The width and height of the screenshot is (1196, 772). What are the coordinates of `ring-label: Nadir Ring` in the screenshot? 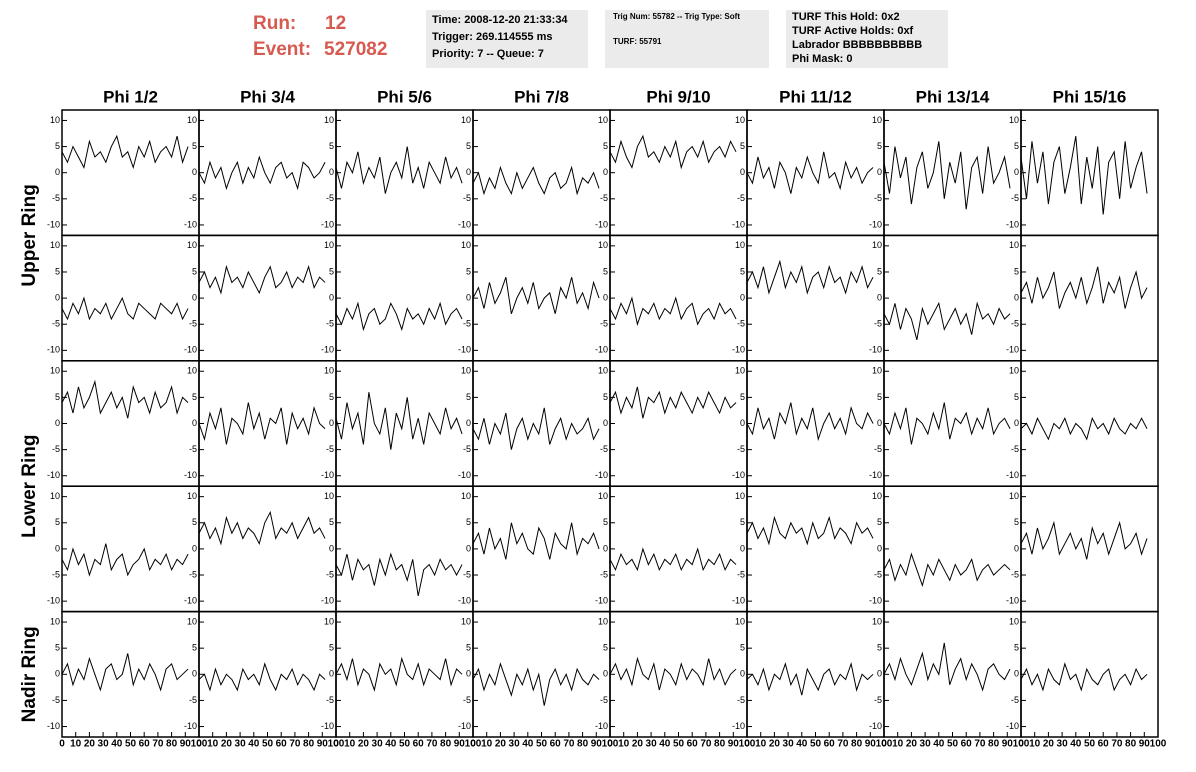 It's located at (29, 674).